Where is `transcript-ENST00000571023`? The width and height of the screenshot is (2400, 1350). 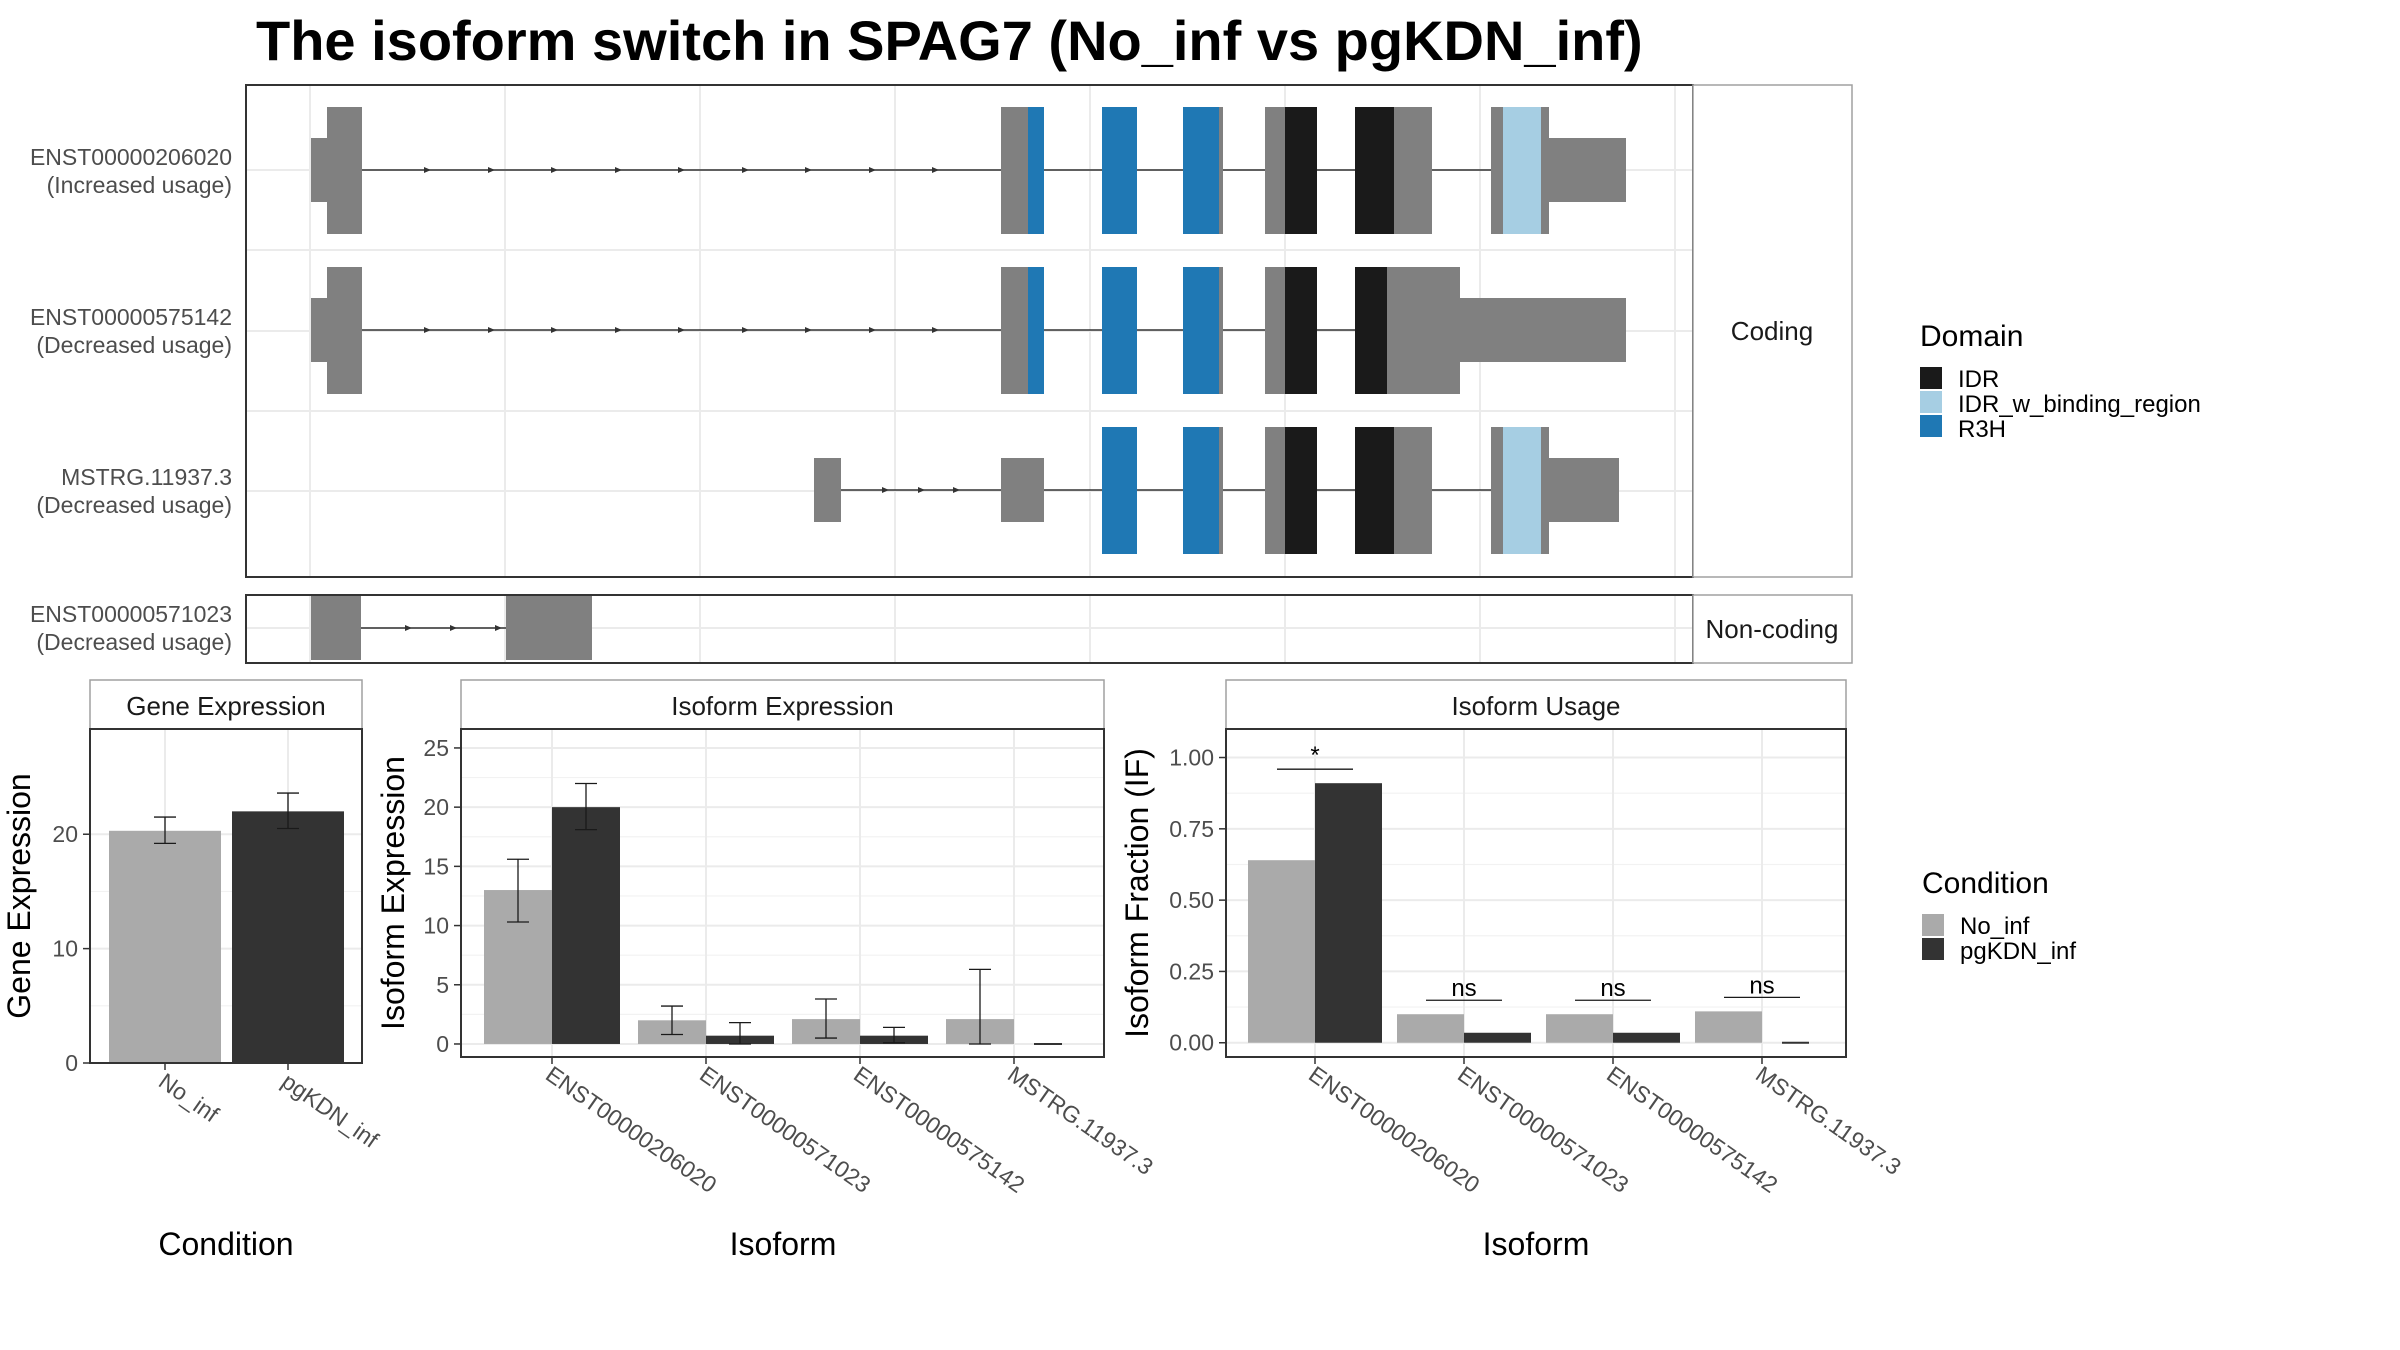
transcript-ENST00000571023 is located at coordinates (451, 628).